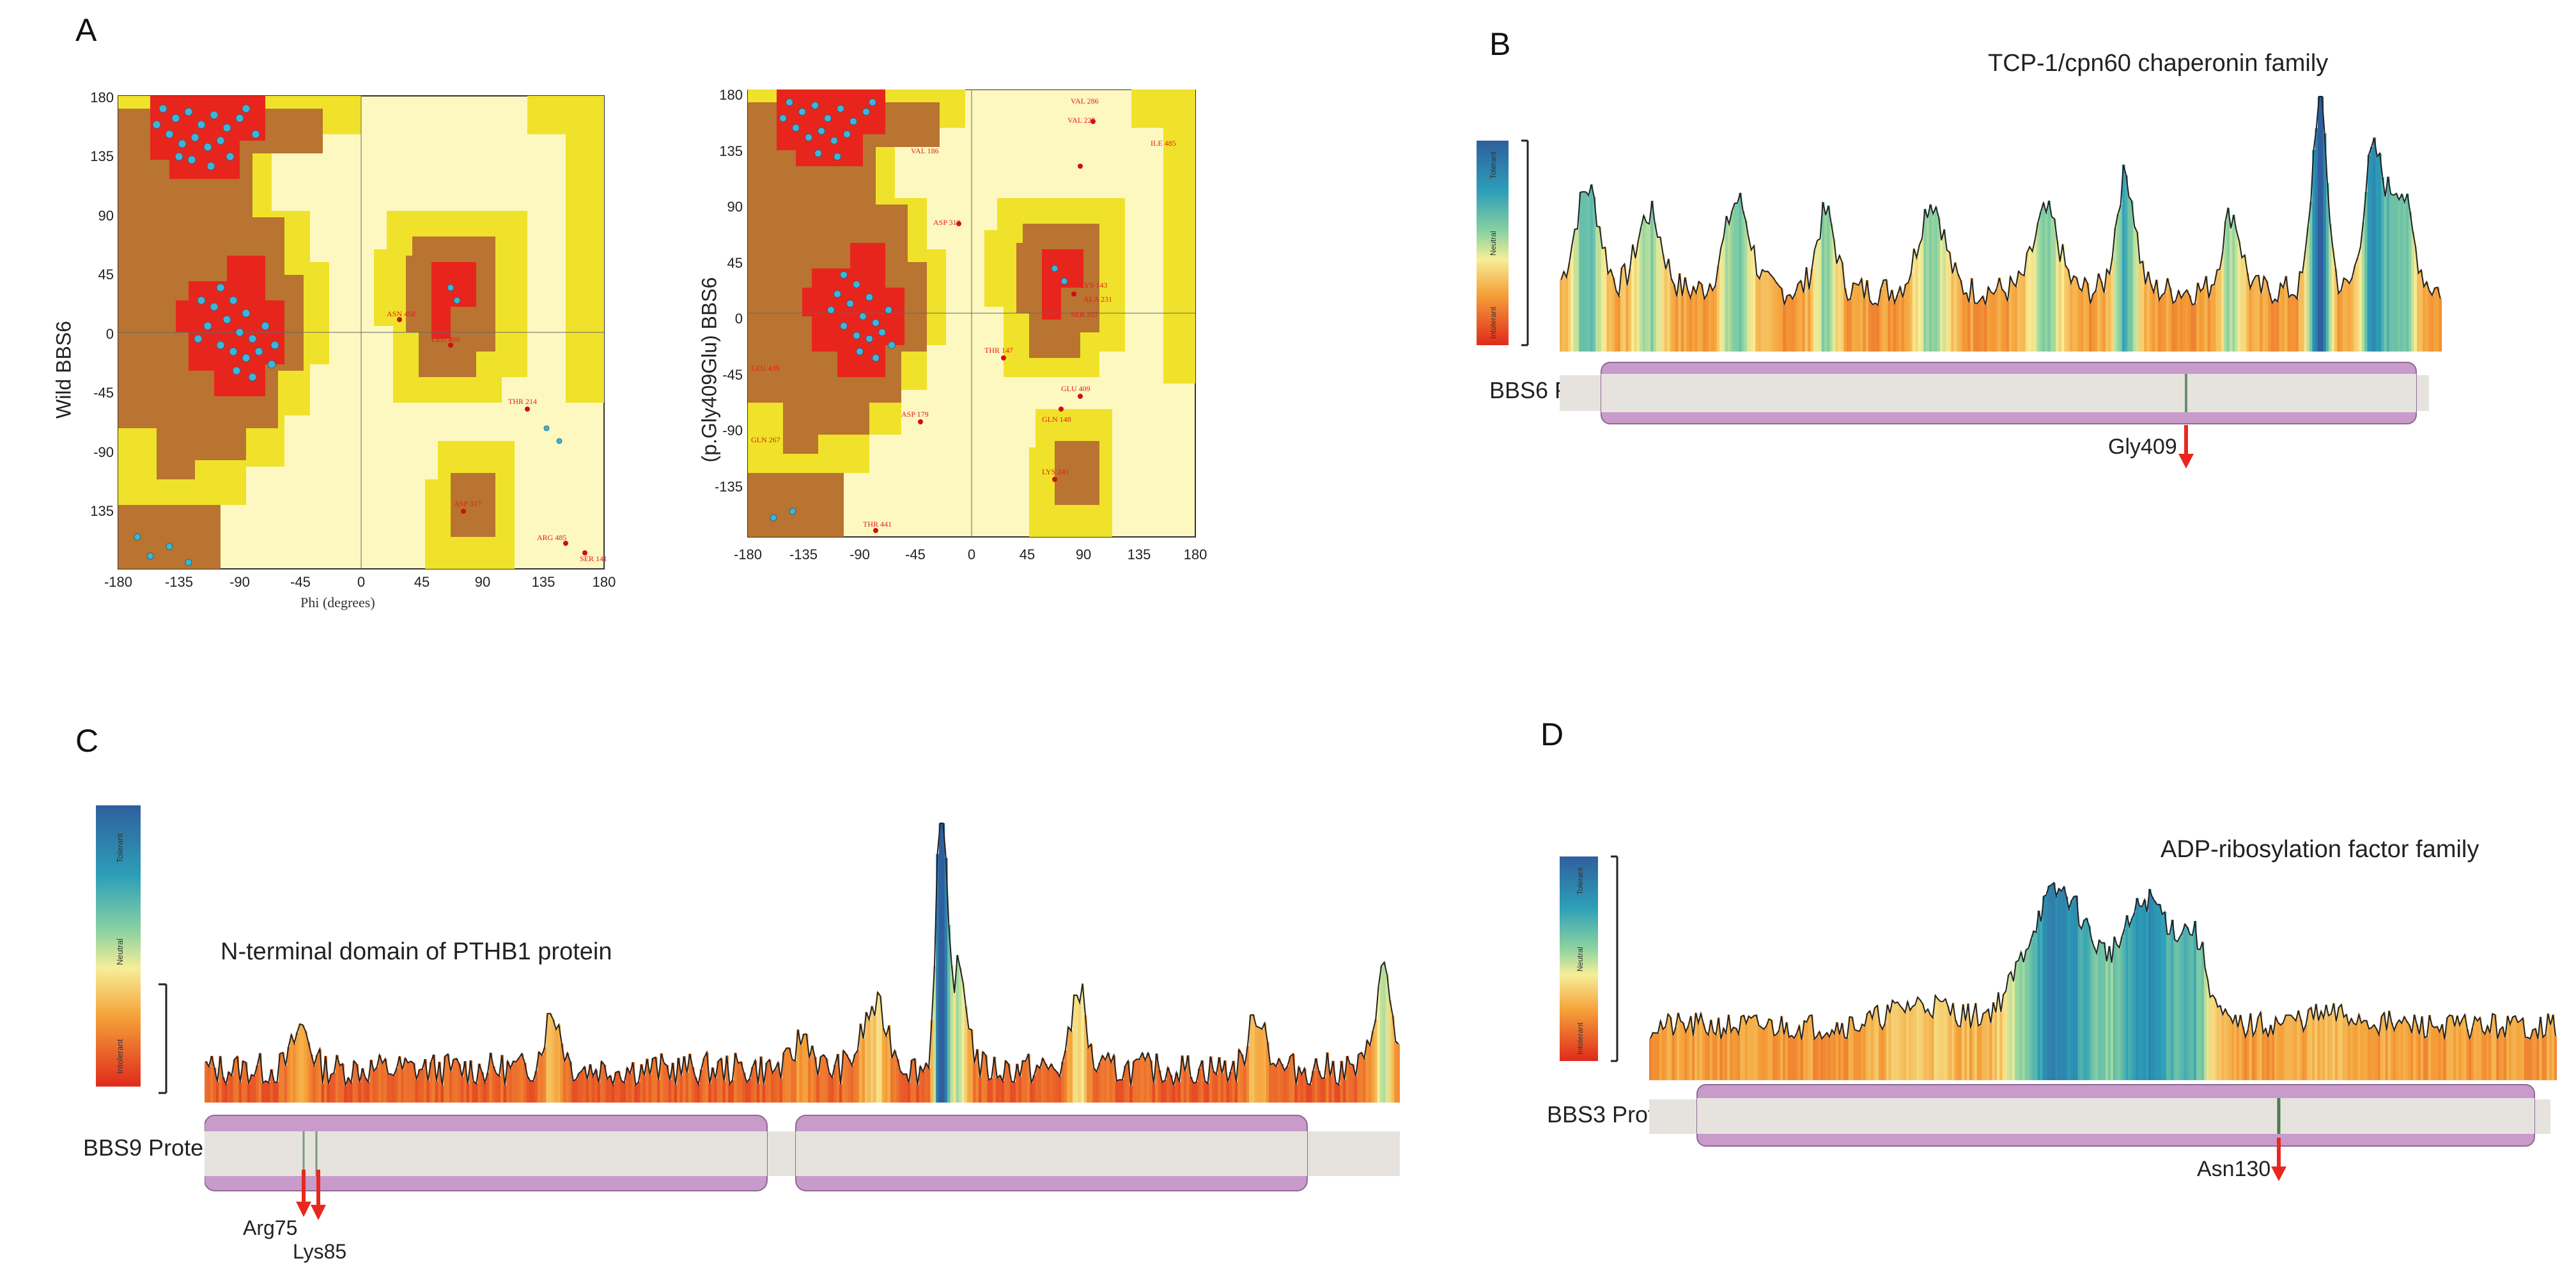 The image size is (2576, 1286). I want to click on panel-d-tolerance-track, so click(2103, 980).